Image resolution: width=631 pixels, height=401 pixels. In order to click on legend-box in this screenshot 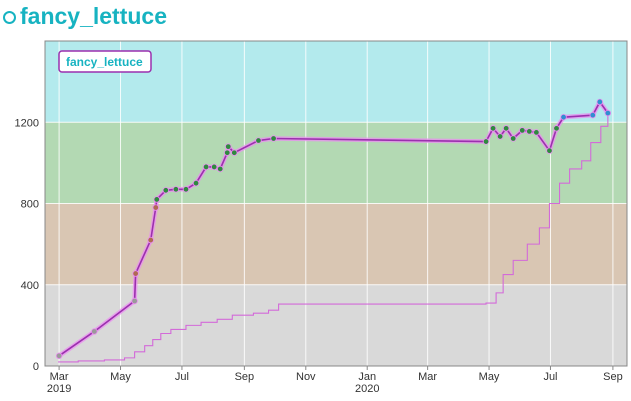, I will do `click(105, 61)`.